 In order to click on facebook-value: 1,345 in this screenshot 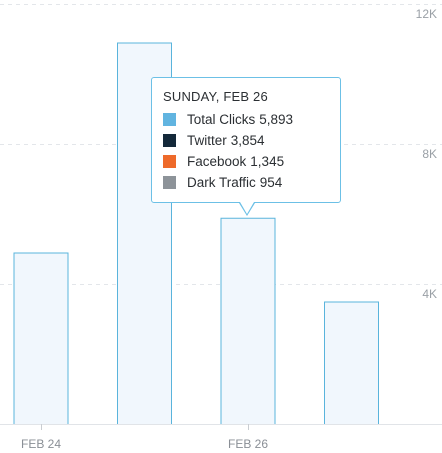, I will do `click(267, 161)`.